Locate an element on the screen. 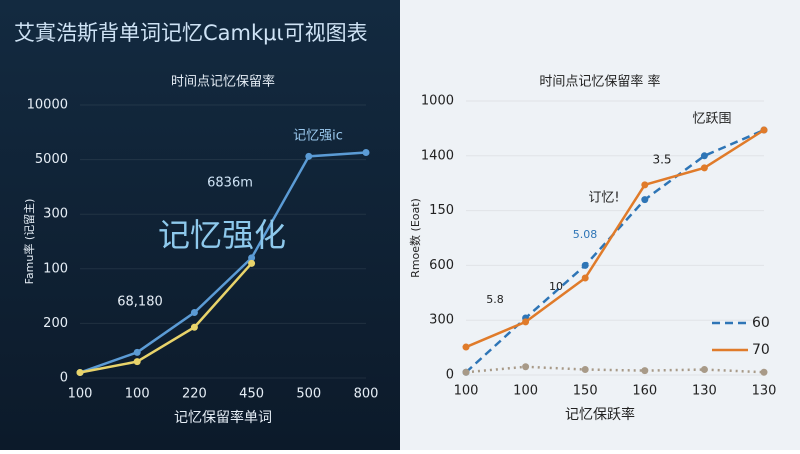 This screenshot has width=800, height=454. annotation: 5.08 is located at coordinates (585, 234).